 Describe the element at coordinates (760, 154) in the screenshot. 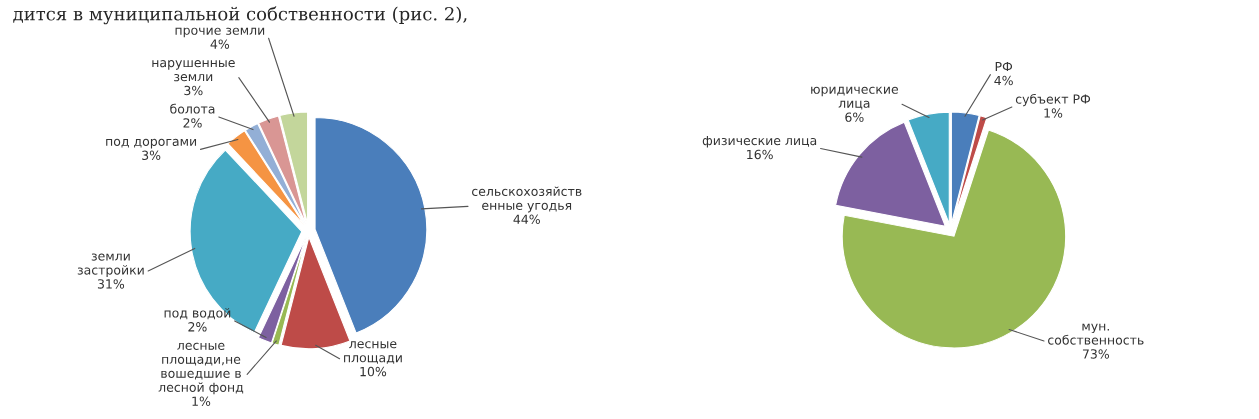

I see `data-label: 16%` at that location.